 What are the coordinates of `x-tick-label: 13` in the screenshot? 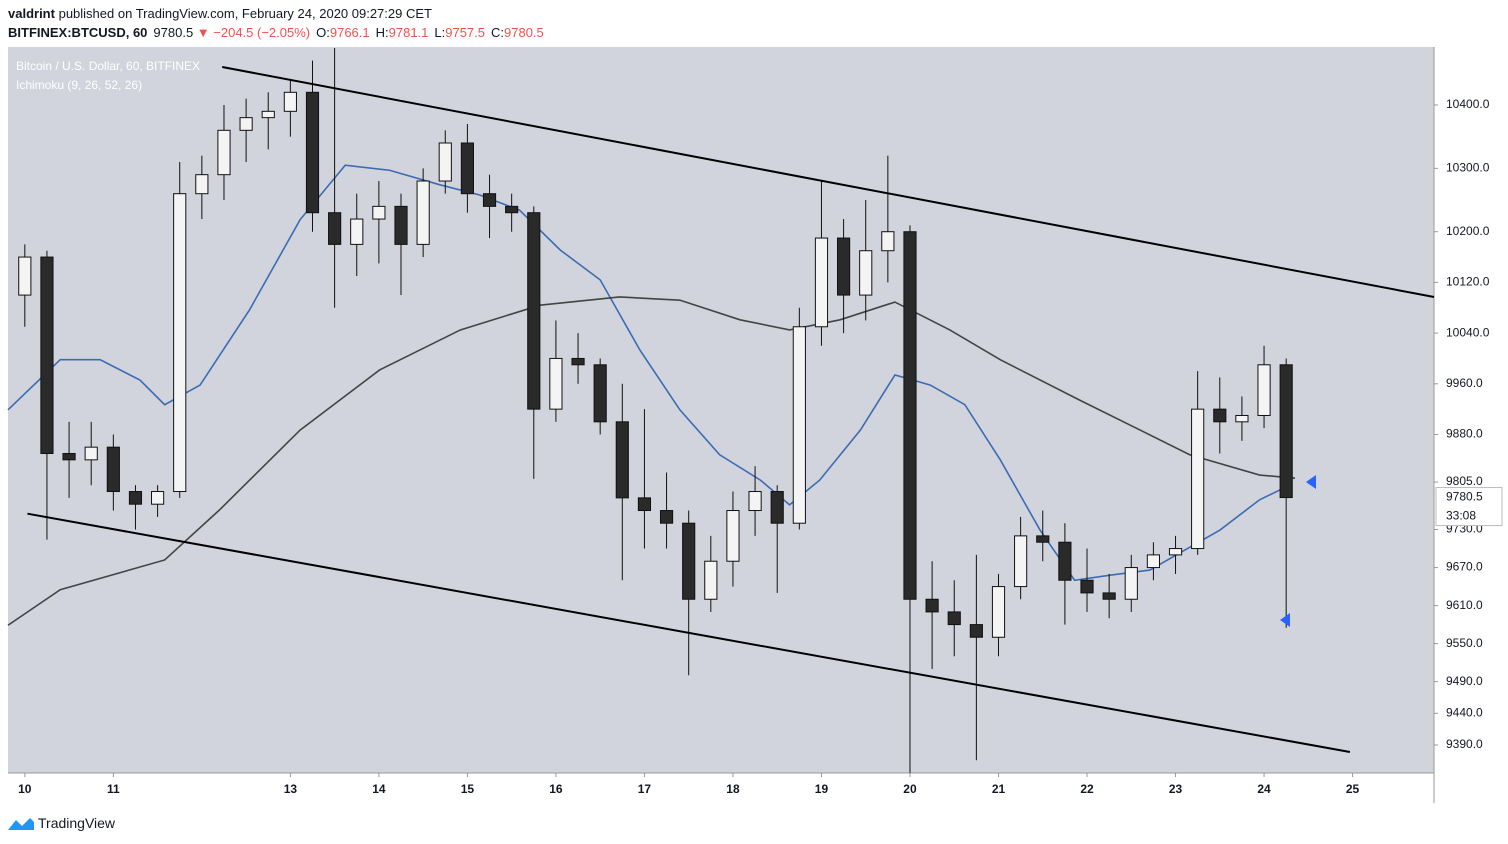 It's located at (291, 789).